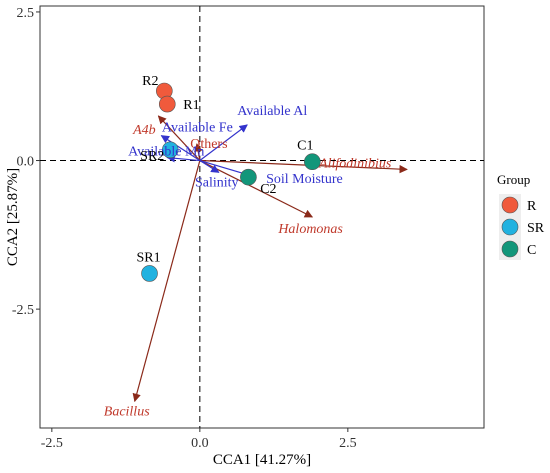  Describe the element at coordinates (127, 411) in the screenshot. I see `taxa-label-bacillus: Bacillus` at that location.